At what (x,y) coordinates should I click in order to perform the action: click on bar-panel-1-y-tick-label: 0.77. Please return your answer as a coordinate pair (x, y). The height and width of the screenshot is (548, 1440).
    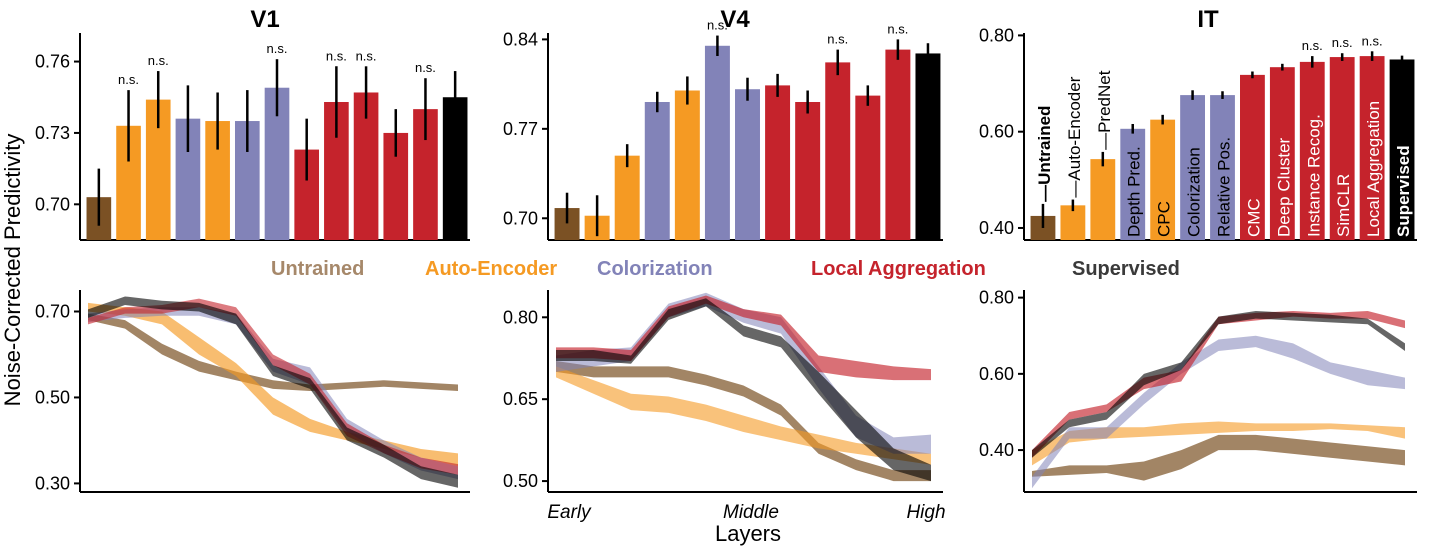
    Looking at the image, I should click on (520, 129).